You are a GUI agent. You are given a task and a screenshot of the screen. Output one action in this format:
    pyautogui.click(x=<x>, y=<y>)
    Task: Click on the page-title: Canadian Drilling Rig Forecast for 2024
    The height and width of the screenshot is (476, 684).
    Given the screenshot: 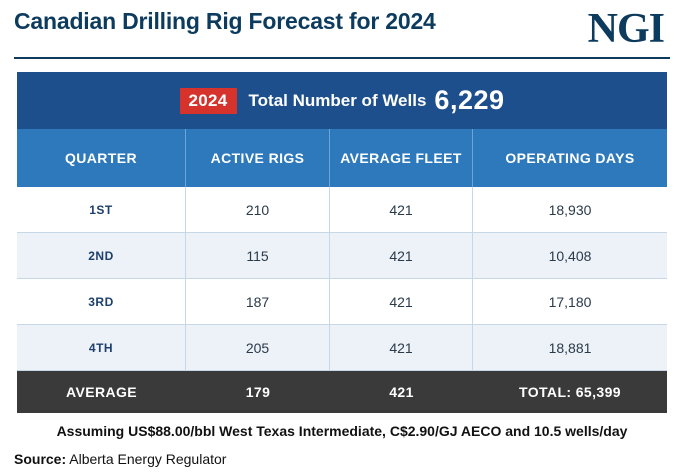 What is the action you would take?
    pyautogui.click(x=225, y=21)
    